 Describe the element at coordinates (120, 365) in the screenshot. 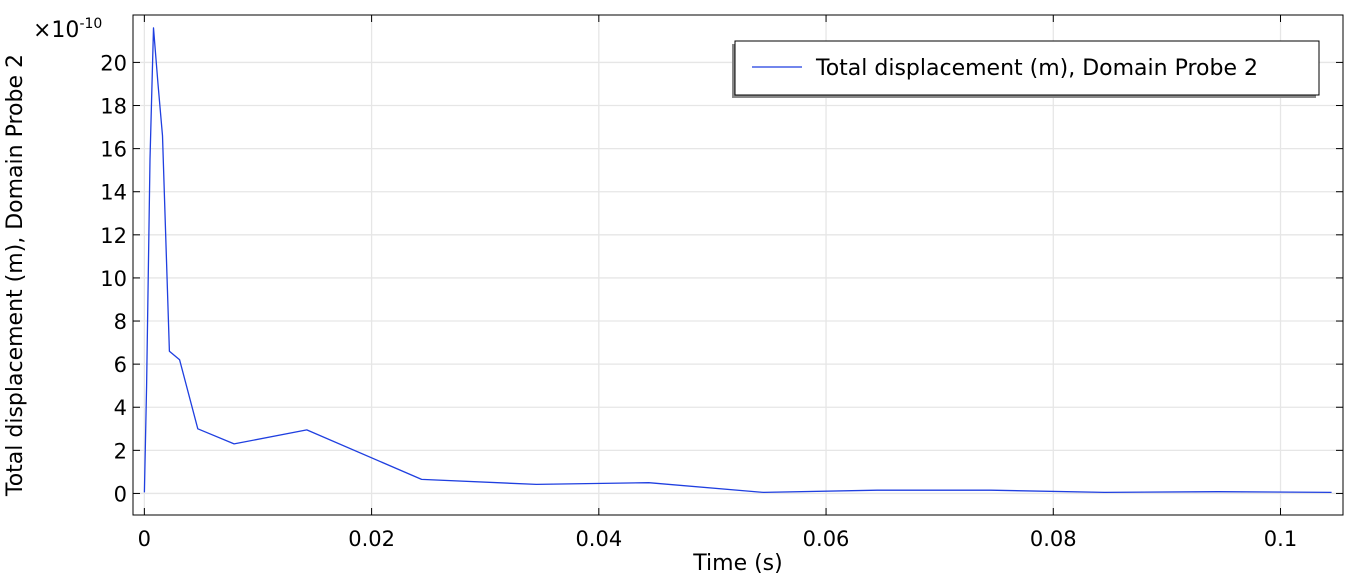

I see `y-tick-label: 6` at that location.